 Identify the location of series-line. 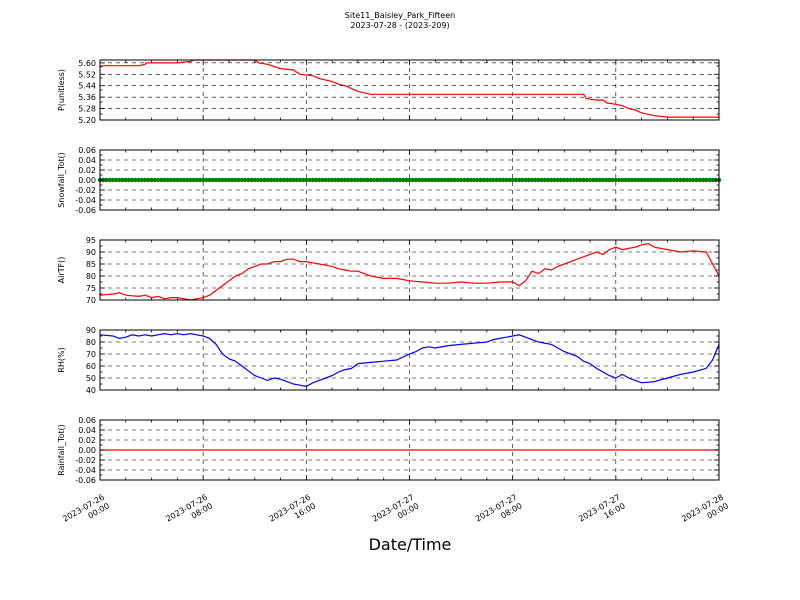
(409, 360).